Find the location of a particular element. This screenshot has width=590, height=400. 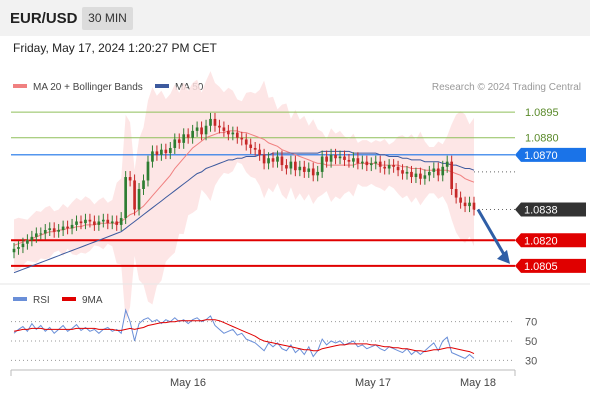

level-label-1: 1.0880 is located at coordinates (542, 139).